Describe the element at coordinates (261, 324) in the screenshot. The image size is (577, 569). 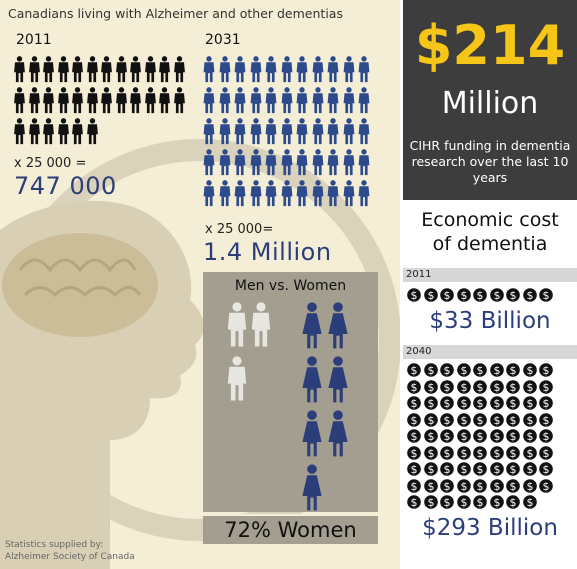
I see `man-icon` at that location.